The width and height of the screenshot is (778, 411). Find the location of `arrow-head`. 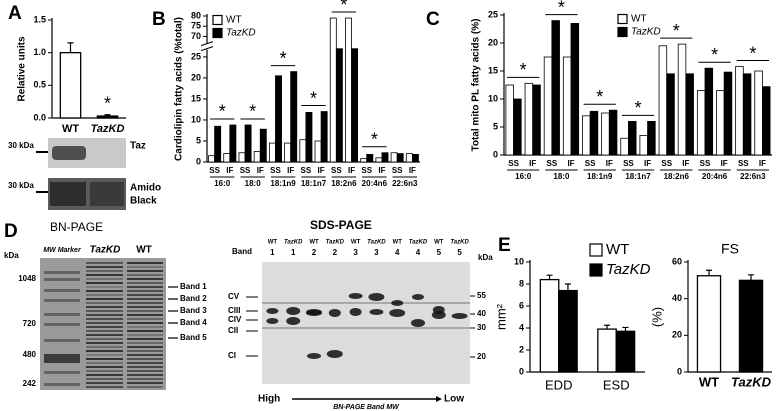

arrow-head is located at coordinates (439, 399).